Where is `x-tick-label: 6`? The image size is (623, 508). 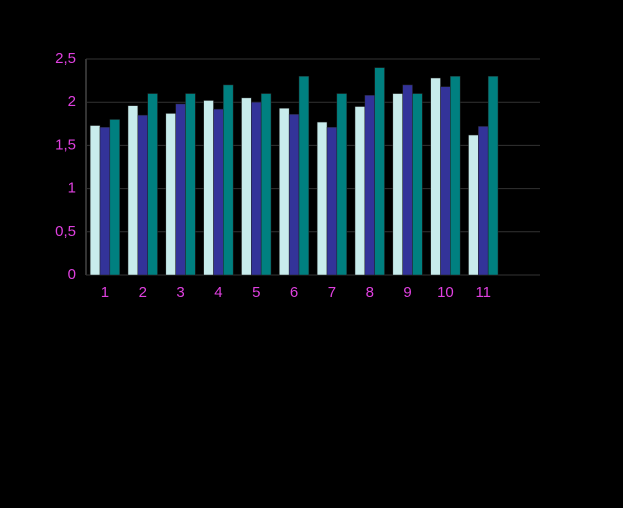 x-tick-label: 6 is located at coordinates (294, 292).